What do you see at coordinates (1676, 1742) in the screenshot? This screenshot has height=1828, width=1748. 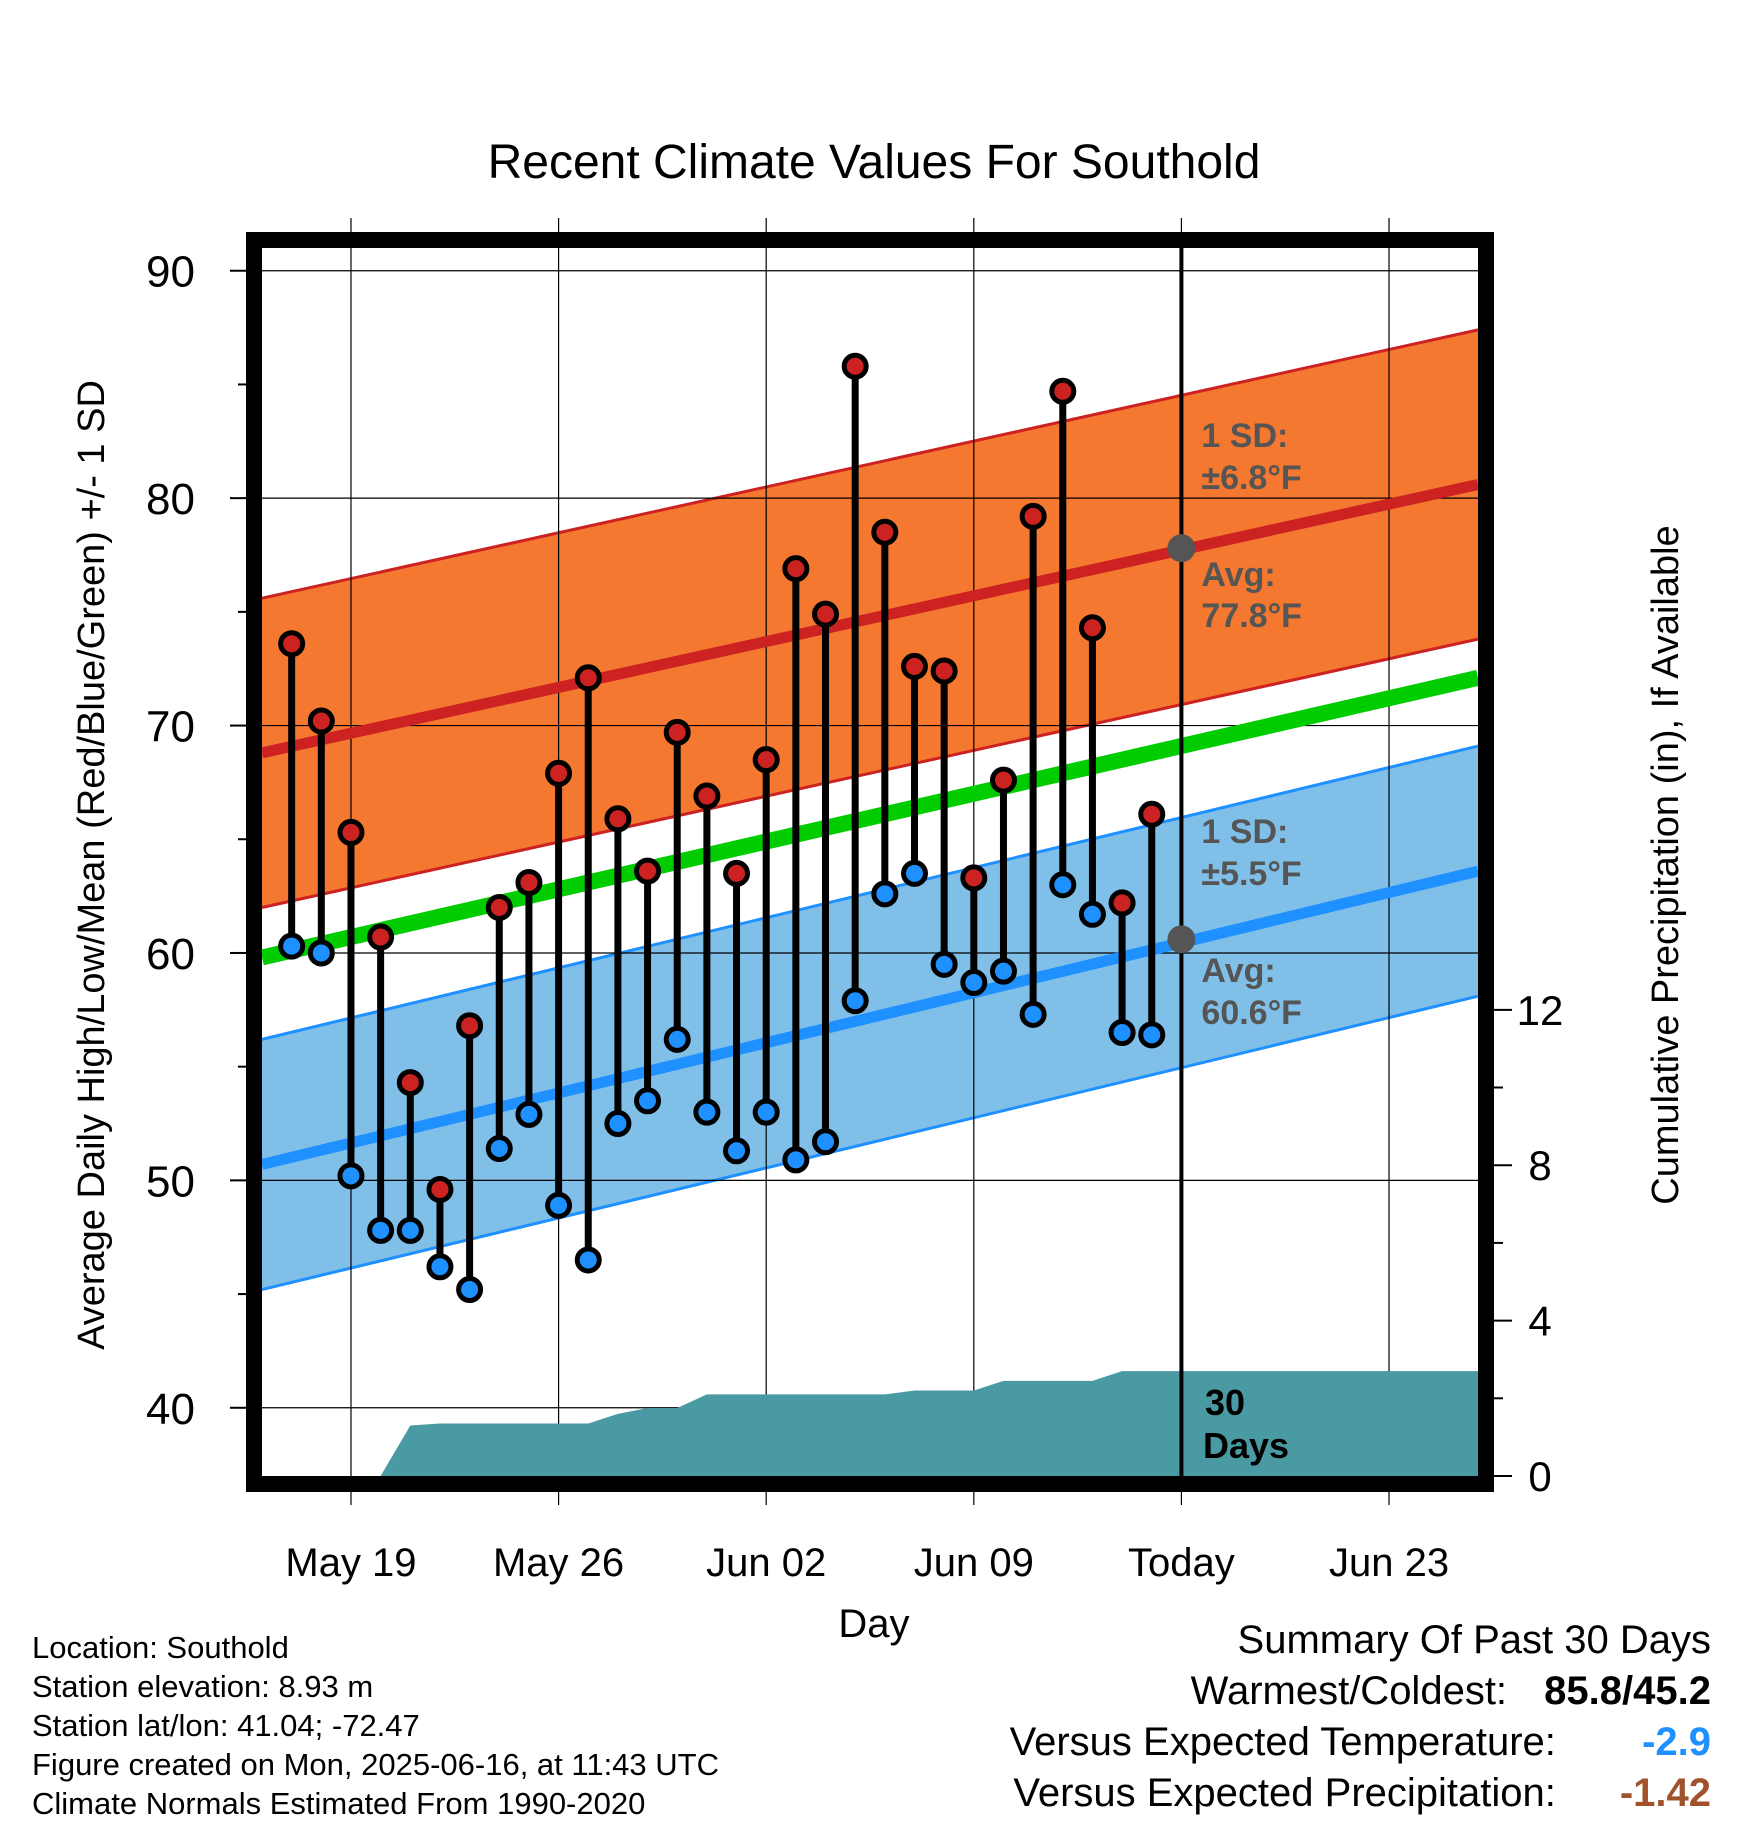 I see `temp-value: -2.9` at bounding box center [1676, 1742].